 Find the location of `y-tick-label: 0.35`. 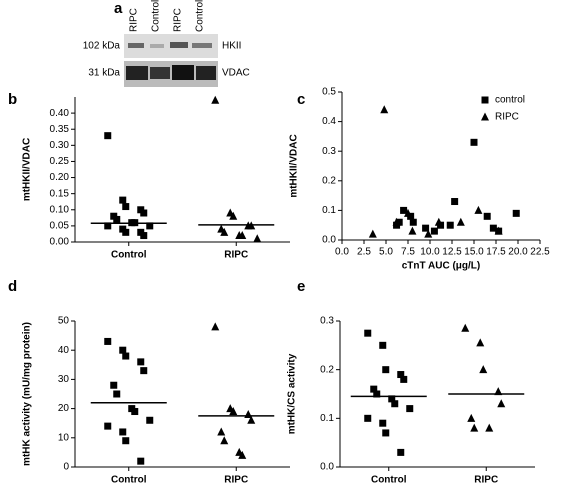

y-tick-label: 0.35 is located at coordinates (60, 129).